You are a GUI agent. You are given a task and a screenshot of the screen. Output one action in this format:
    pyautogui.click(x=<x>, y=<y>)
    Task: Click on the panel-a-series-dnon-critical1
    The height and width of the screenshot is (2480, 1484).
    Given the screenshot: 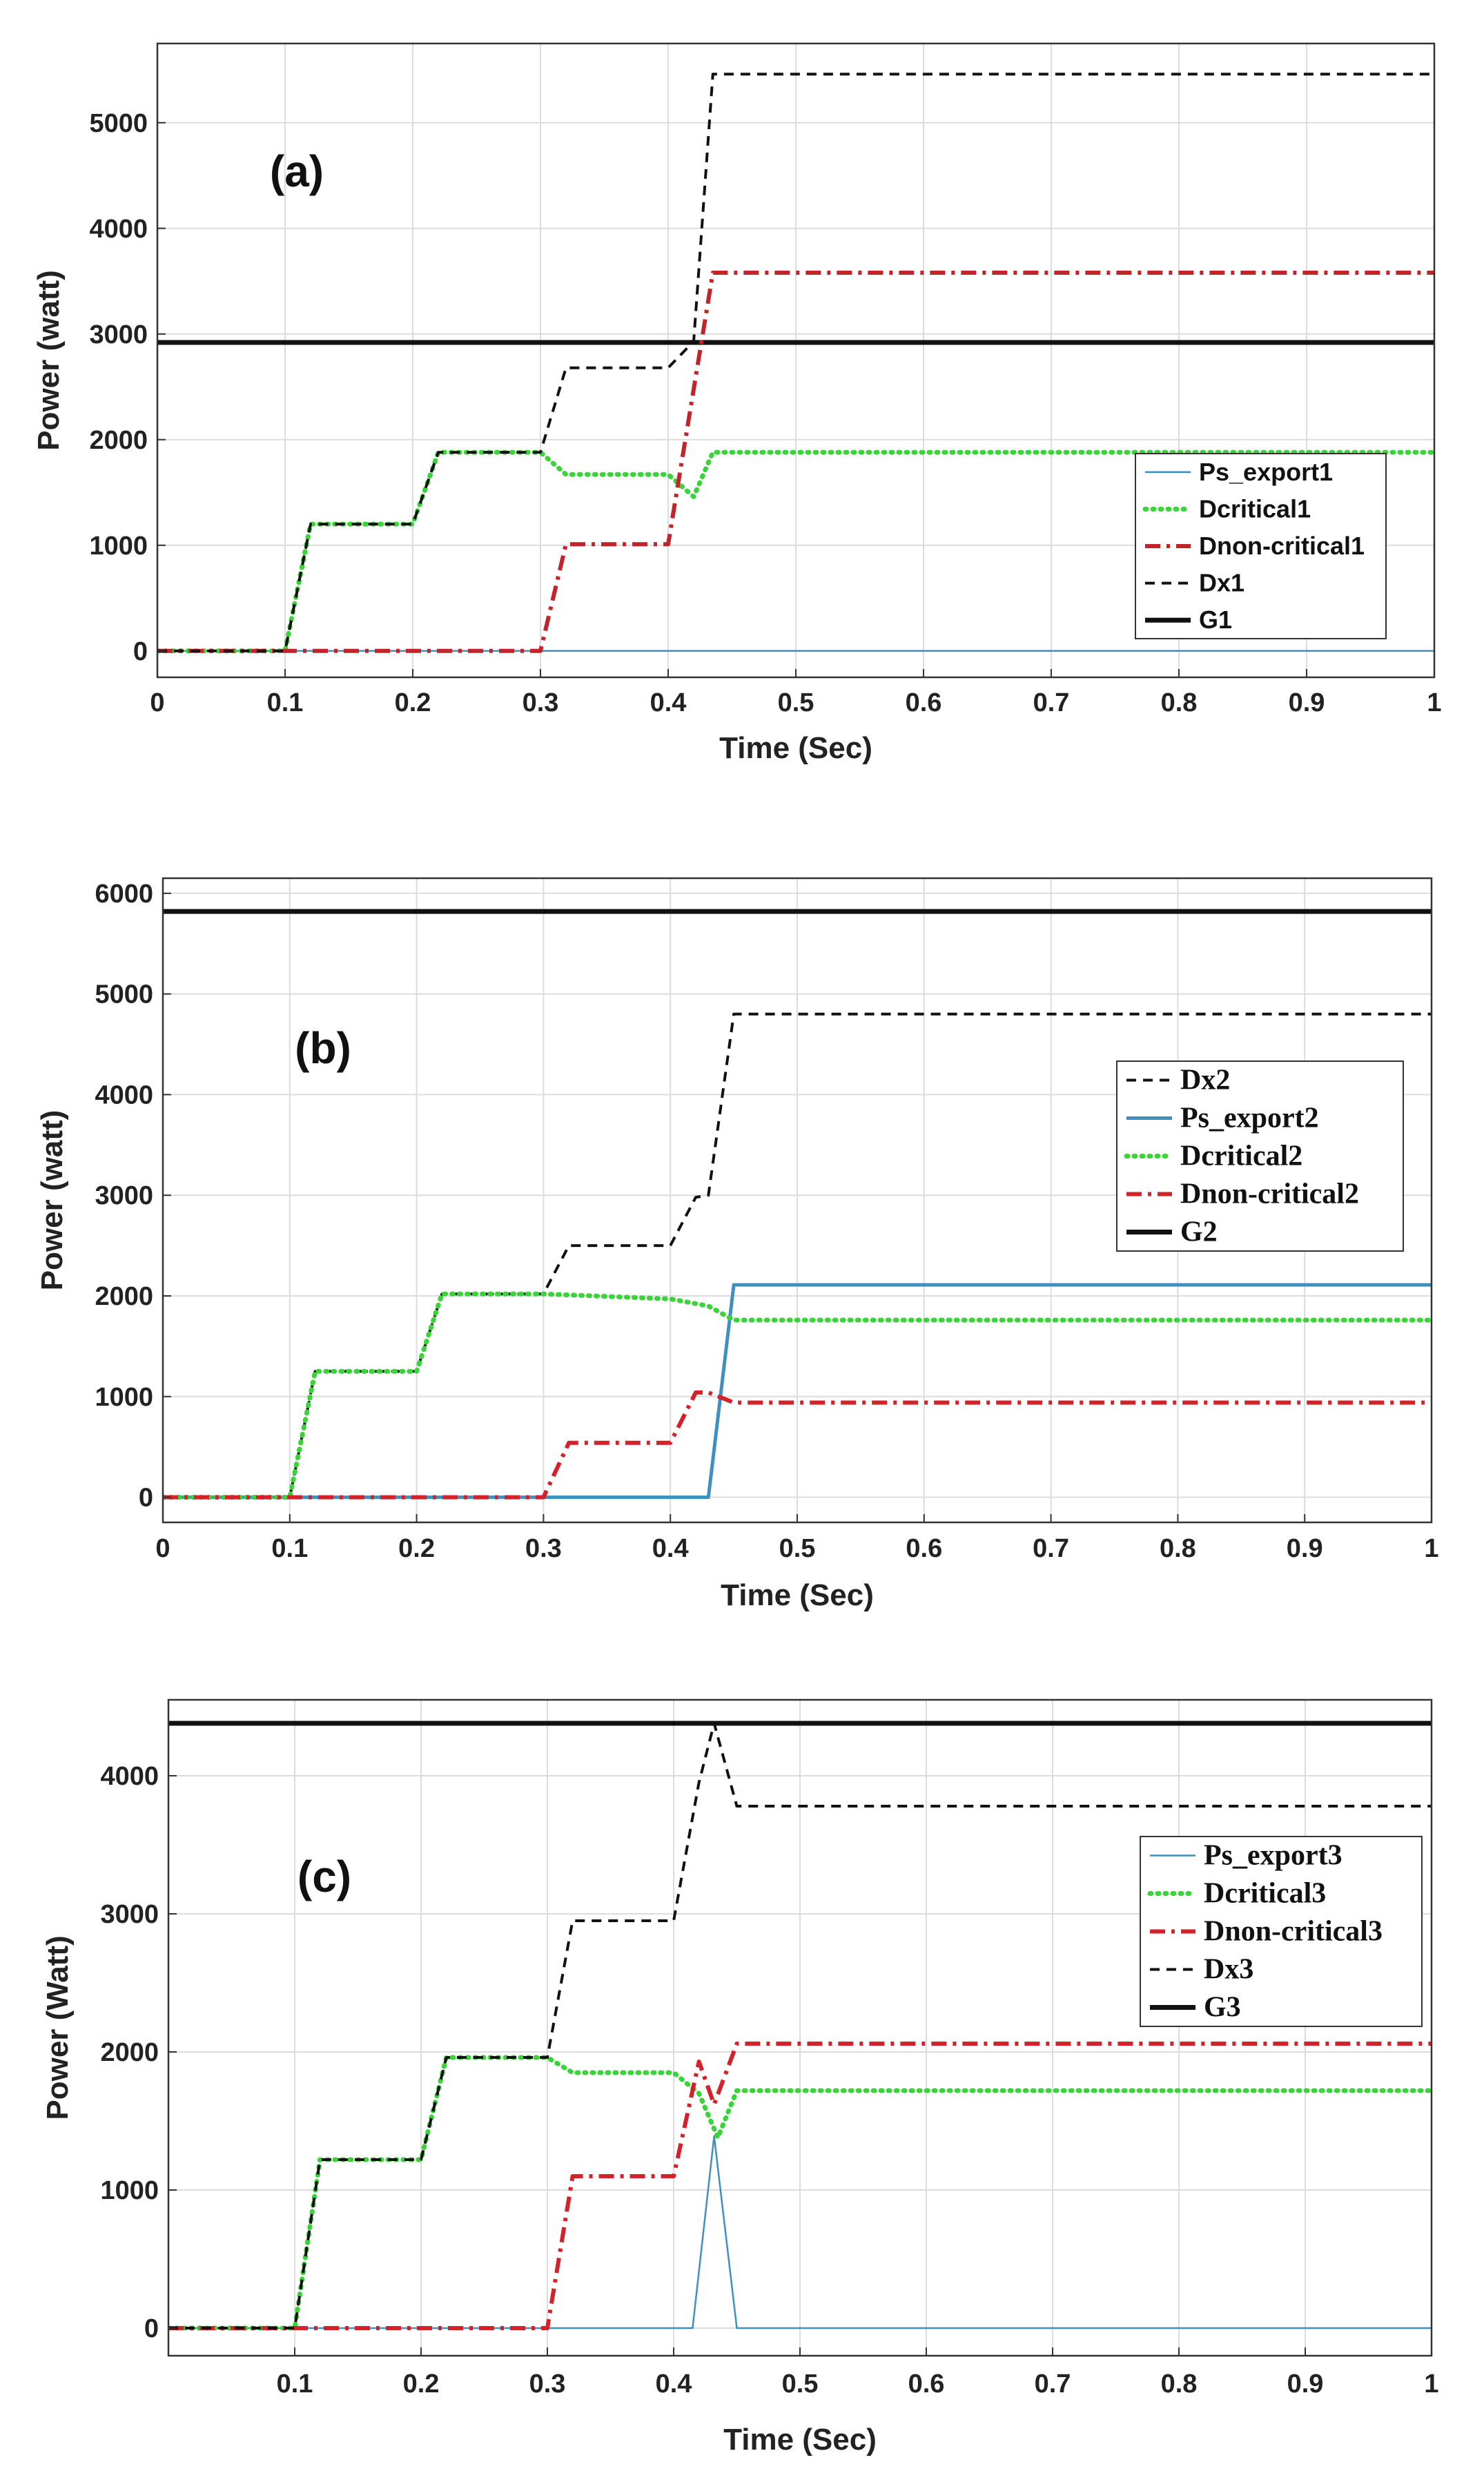 What is the action you would take?
    pyautogui.click(x=796, y=462)
    